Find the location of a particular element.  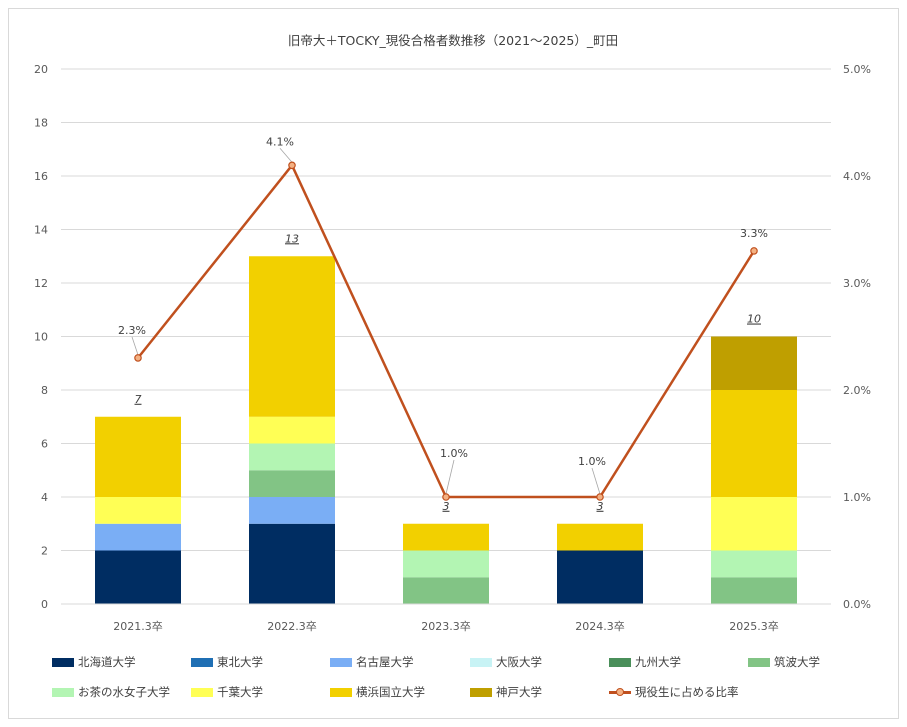

x-tick-label: 2021.3卒 is located at coordinates (138, 626).